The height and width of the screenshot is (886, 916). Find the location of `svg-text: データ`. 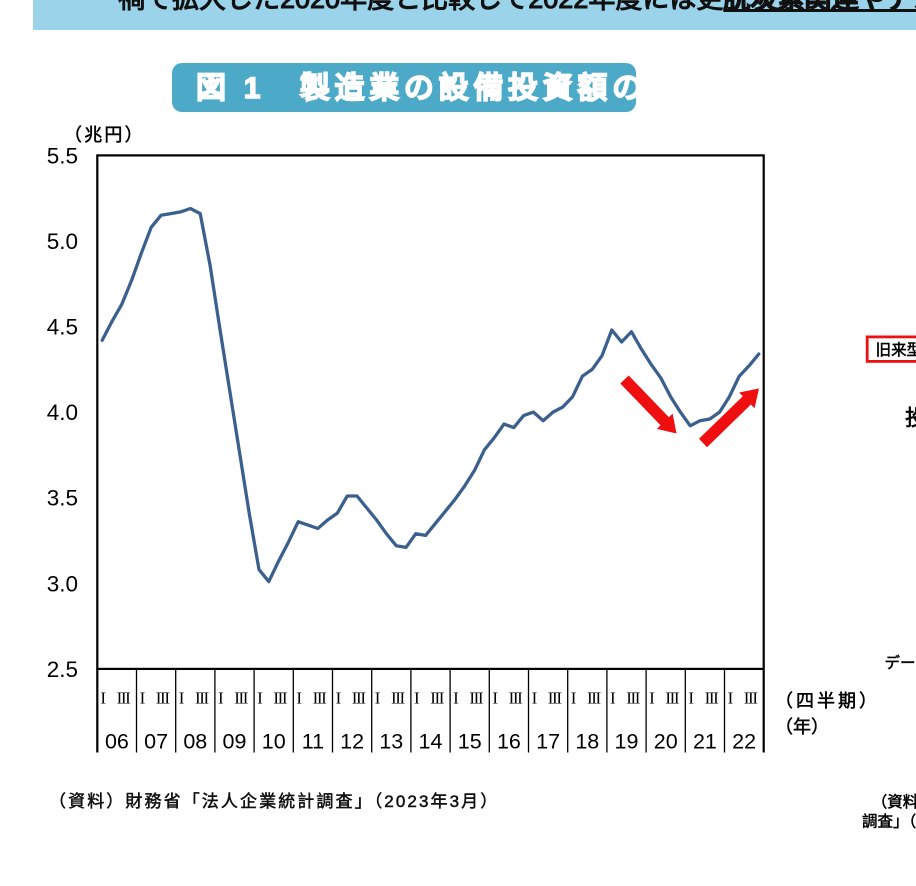

svg-text: データ is located at coordinates (900, 662).